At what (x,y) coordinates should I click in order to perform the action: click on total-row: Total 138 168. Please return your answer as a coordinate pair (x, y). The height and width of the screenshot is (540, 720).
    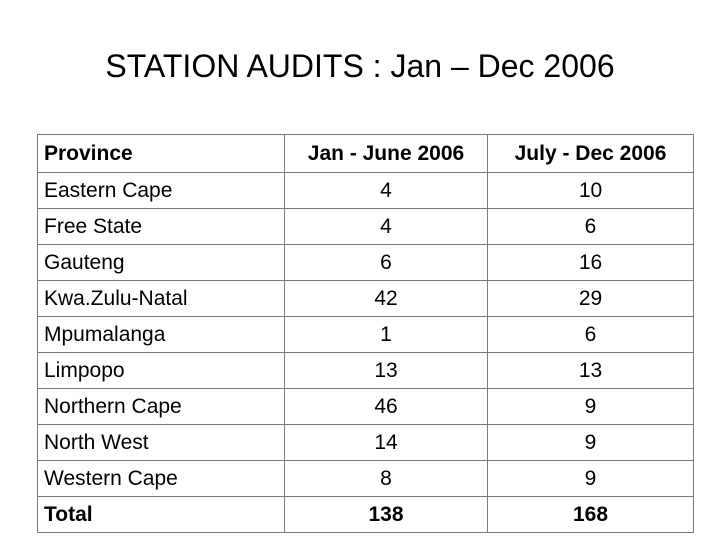
    Looking at the image, I should click on (365, 514).